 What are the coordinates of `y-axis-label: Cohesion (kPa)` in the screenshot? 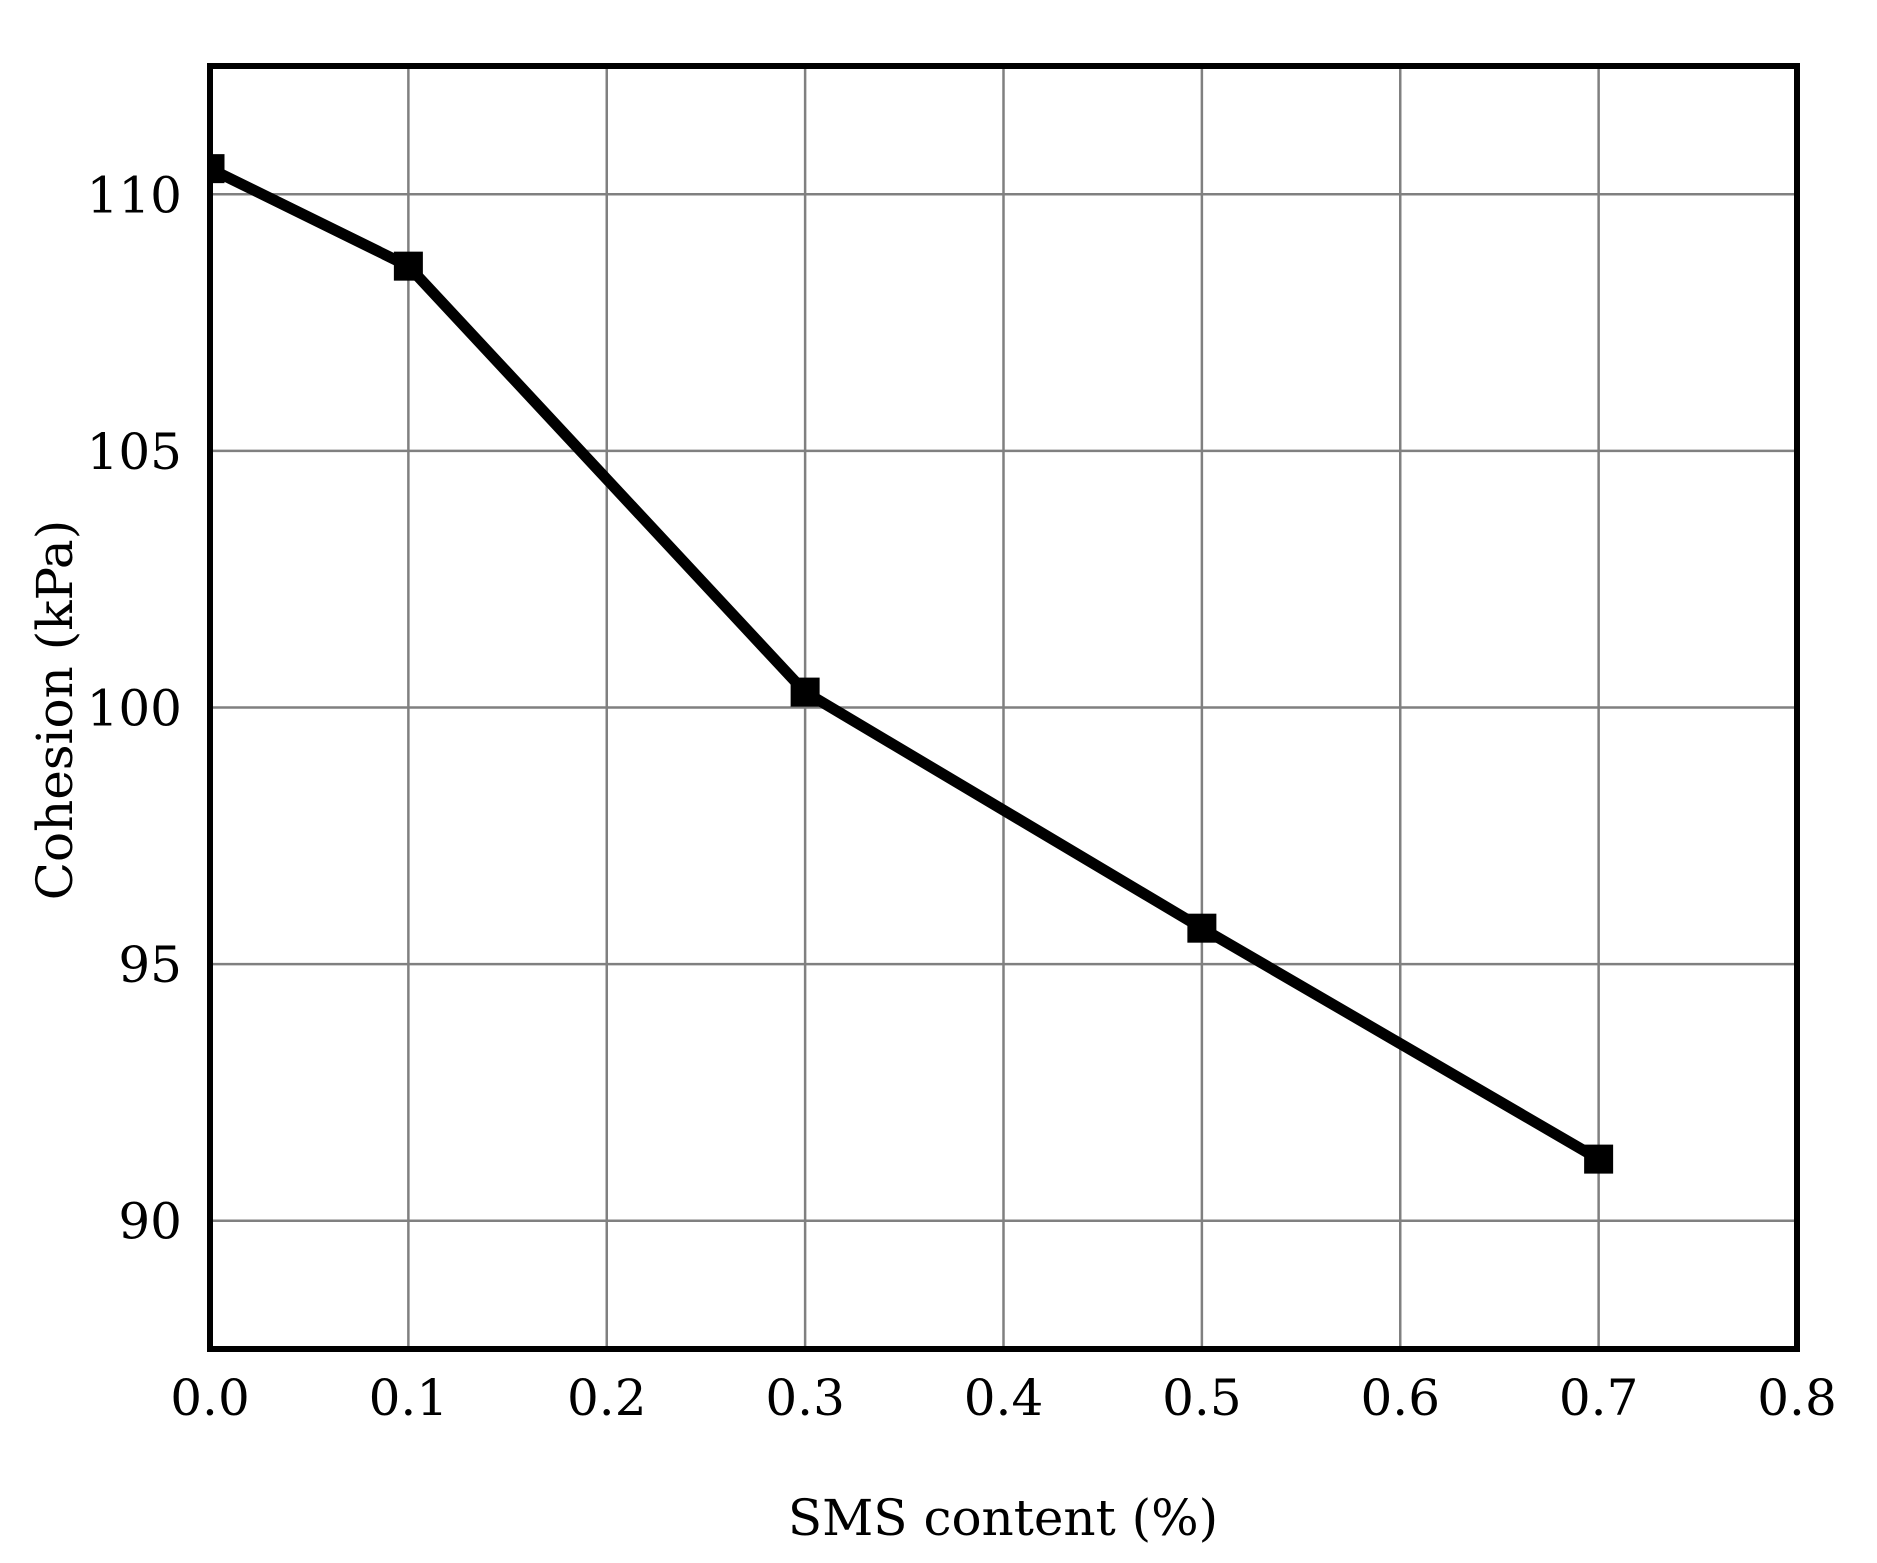 It's located at (55, 710).